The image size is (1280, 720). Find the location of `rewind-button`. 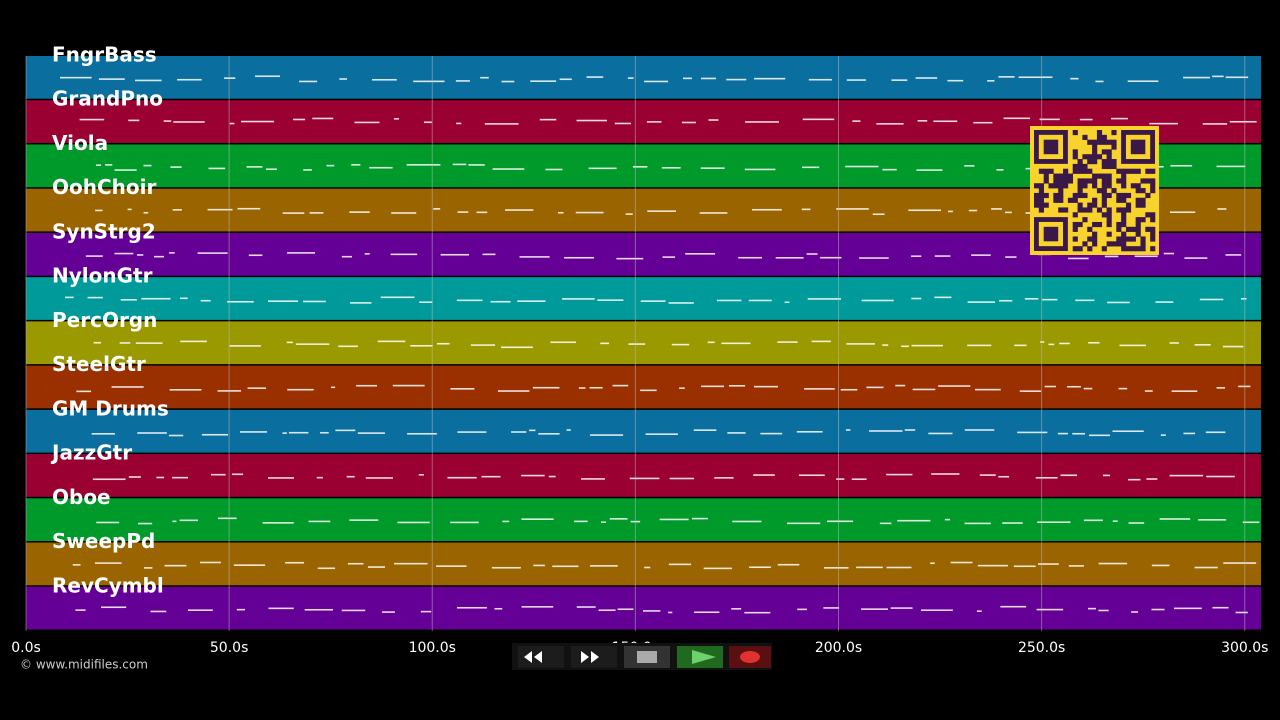

rewind-button is located at coordinates (541, 657).